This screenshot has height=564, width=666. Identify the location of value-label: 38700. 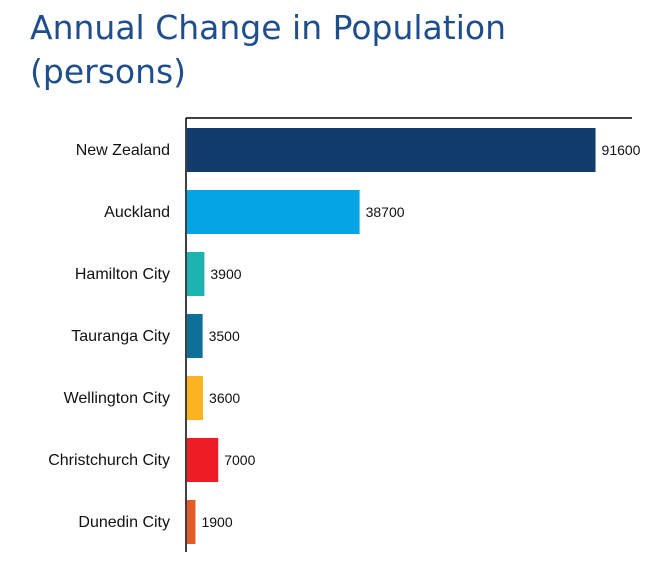
(385, 212).